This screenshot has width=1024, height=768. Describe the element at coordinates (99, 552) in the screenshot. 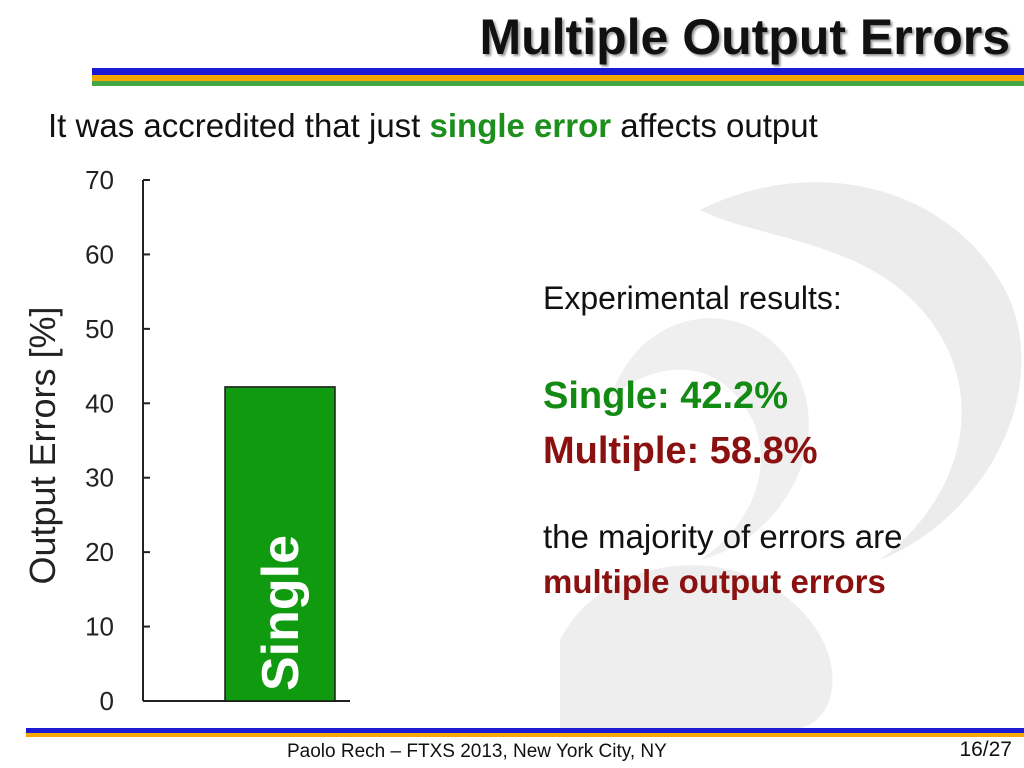

I see `y-tick-label: 20` at that location.